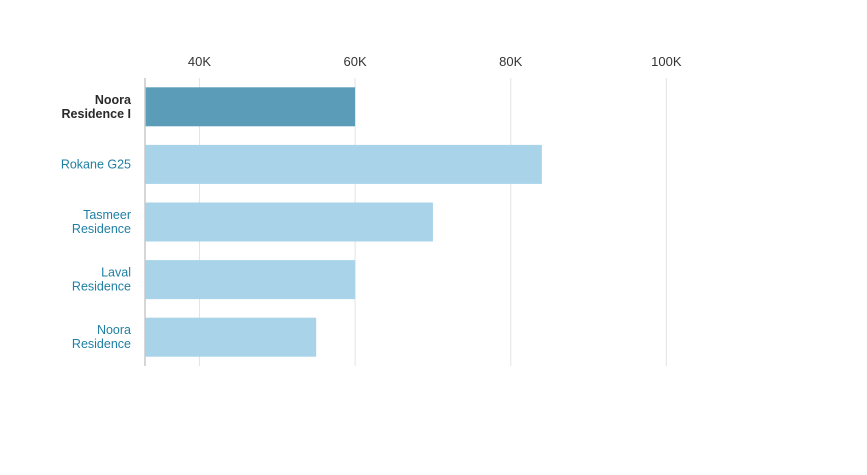 This screenshot has width=867, height=475. What do you see at coordinates (199, 61) in the screenshot?
I see `x-tick-label: 40K` at bounding box center [199, 61].